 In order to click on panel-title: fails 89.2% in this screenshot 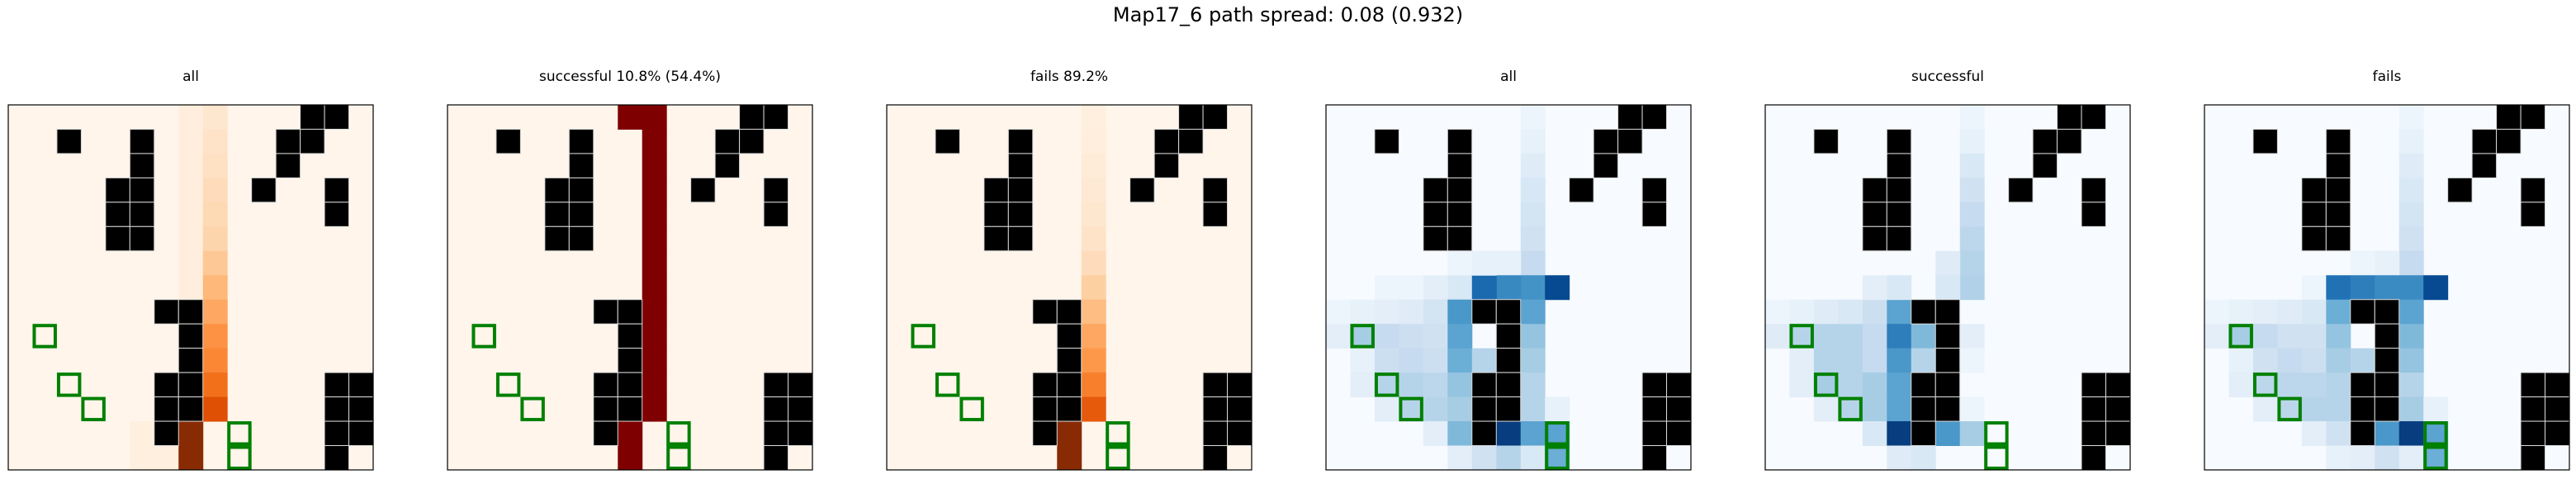, I will do `click(1069, 77)`.